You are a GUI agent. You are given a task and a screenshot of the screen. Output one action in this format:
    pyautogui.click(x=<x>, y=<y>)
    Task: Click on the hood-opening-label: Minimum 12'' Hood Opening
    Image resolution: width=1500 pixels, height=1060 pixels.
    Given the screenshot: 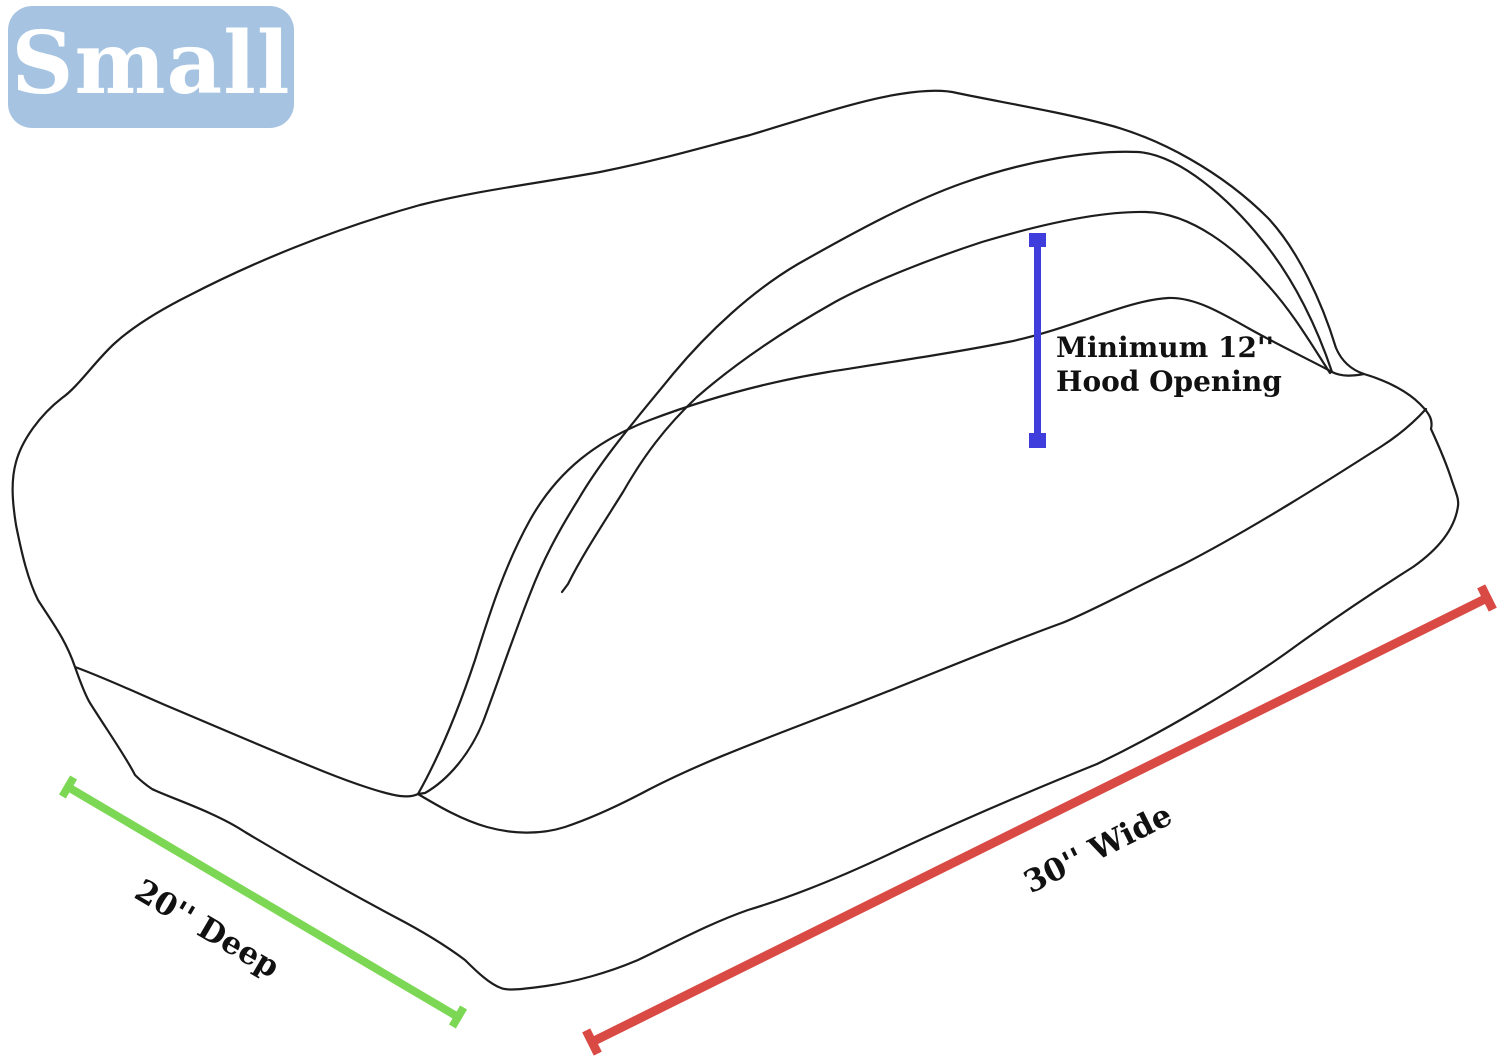 What is the action you would take?
    pyautogui.click(x=1169, y=365)
    